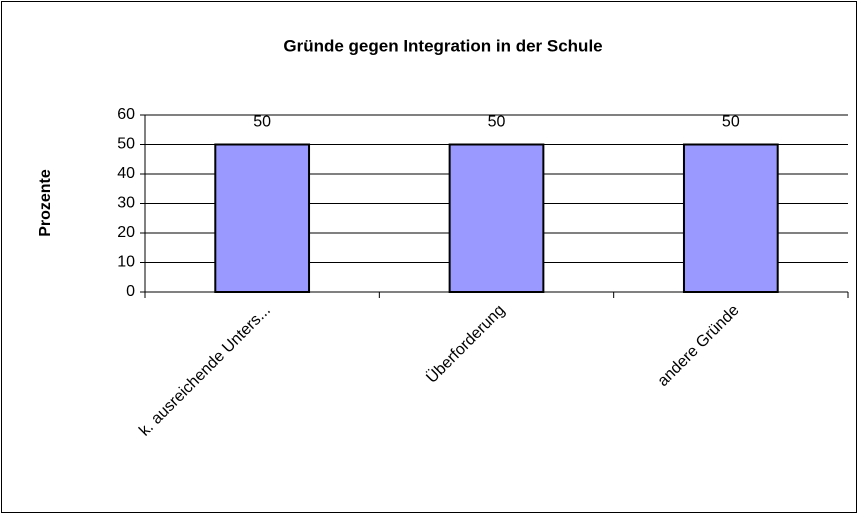  I want to click on y-axis-label: Prozente, so click(45, 203).